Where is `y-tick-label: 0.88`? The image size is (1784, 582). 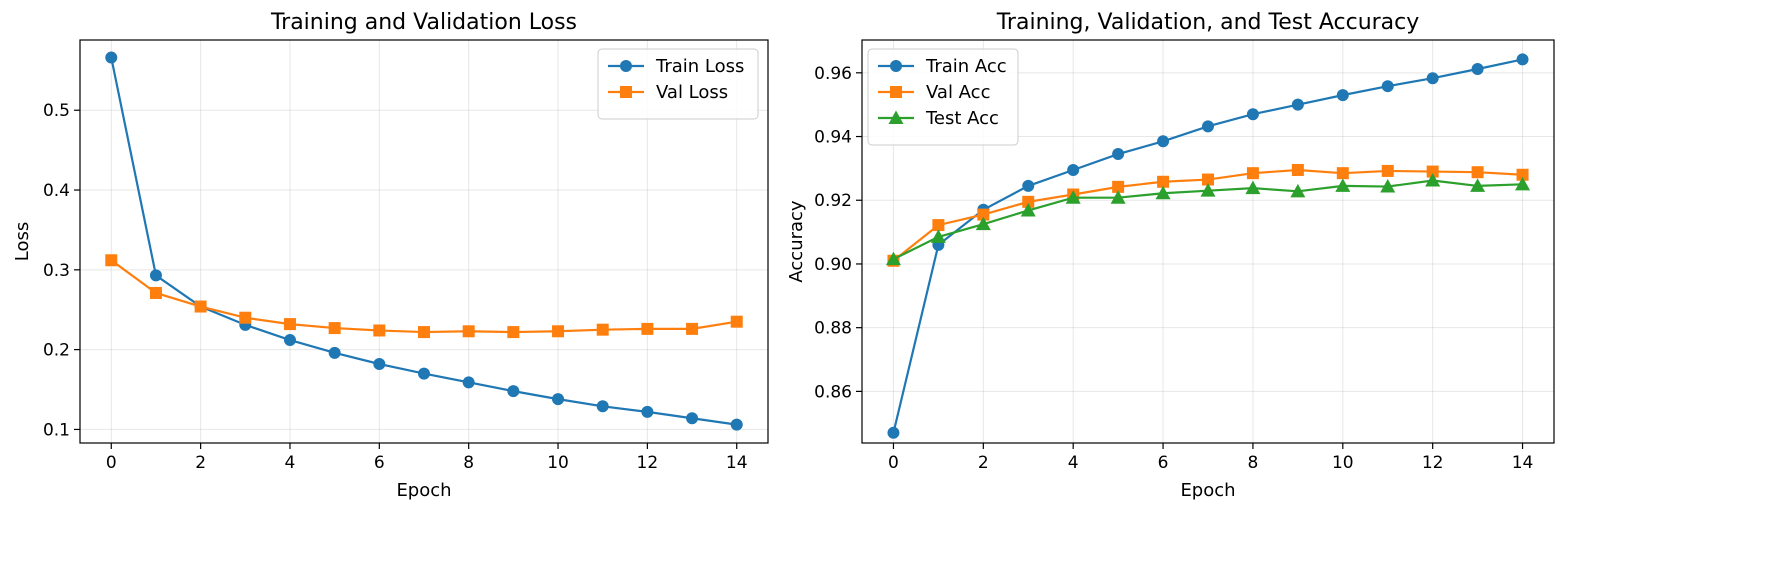
y-tick-label: 0.88 is located at coordinates (833, 329).